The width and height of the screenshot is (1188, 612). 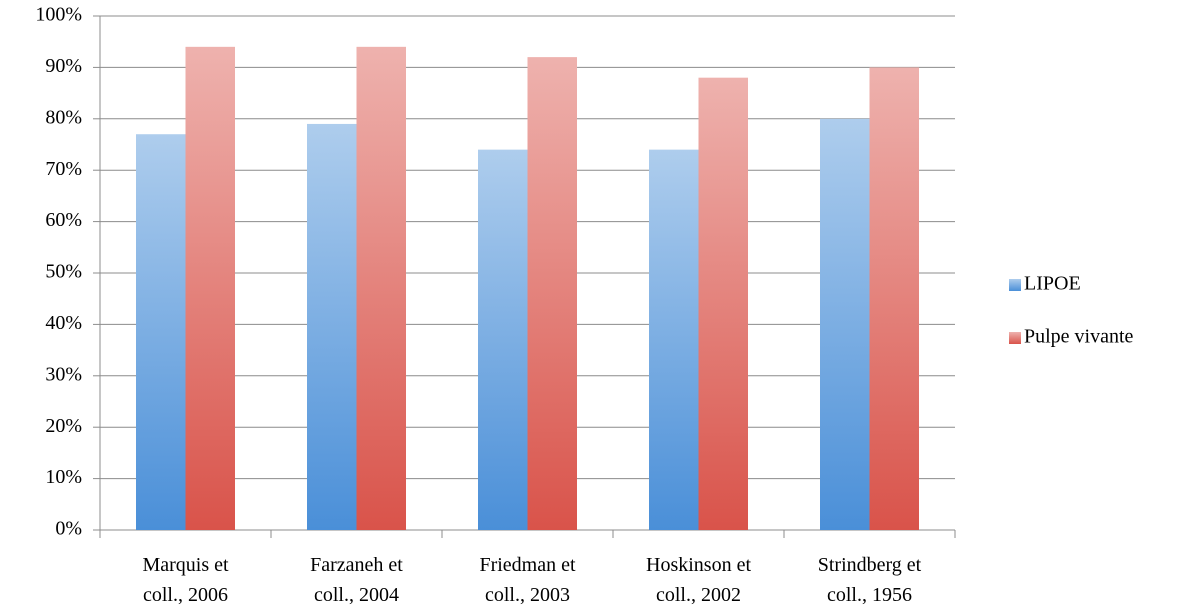 I want to click on x-tick-label: Farzaneh et coll., 2004, so click(x=356, y=580).